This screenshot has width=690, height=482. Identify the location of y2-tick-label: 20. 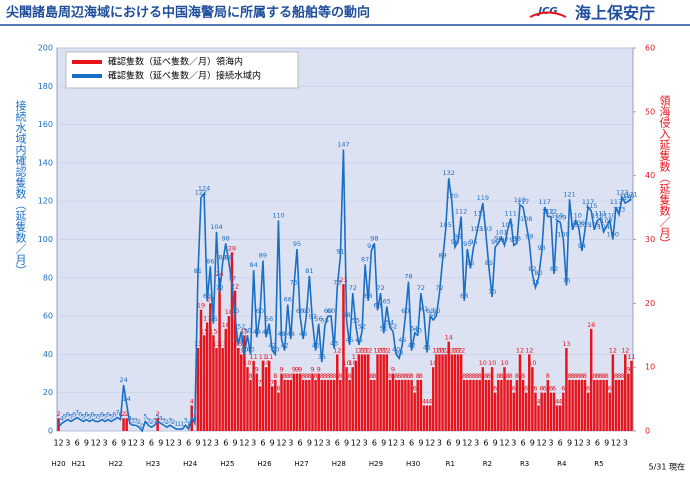
(650, 303).